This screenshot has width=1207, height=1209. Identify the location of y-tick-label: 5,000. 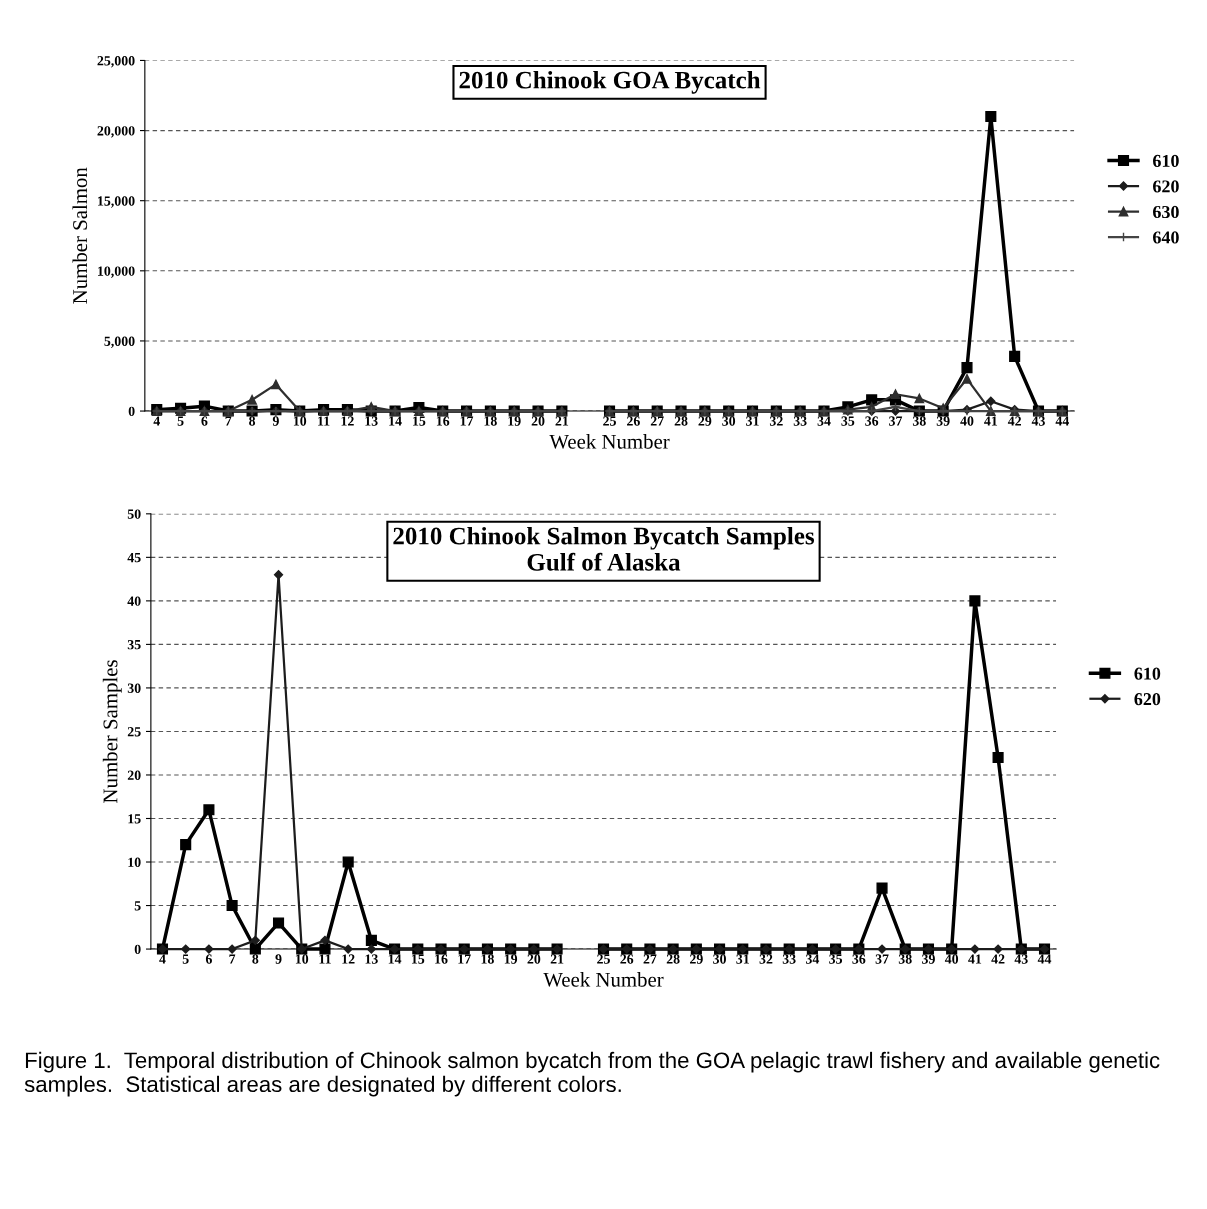
(119, 342).